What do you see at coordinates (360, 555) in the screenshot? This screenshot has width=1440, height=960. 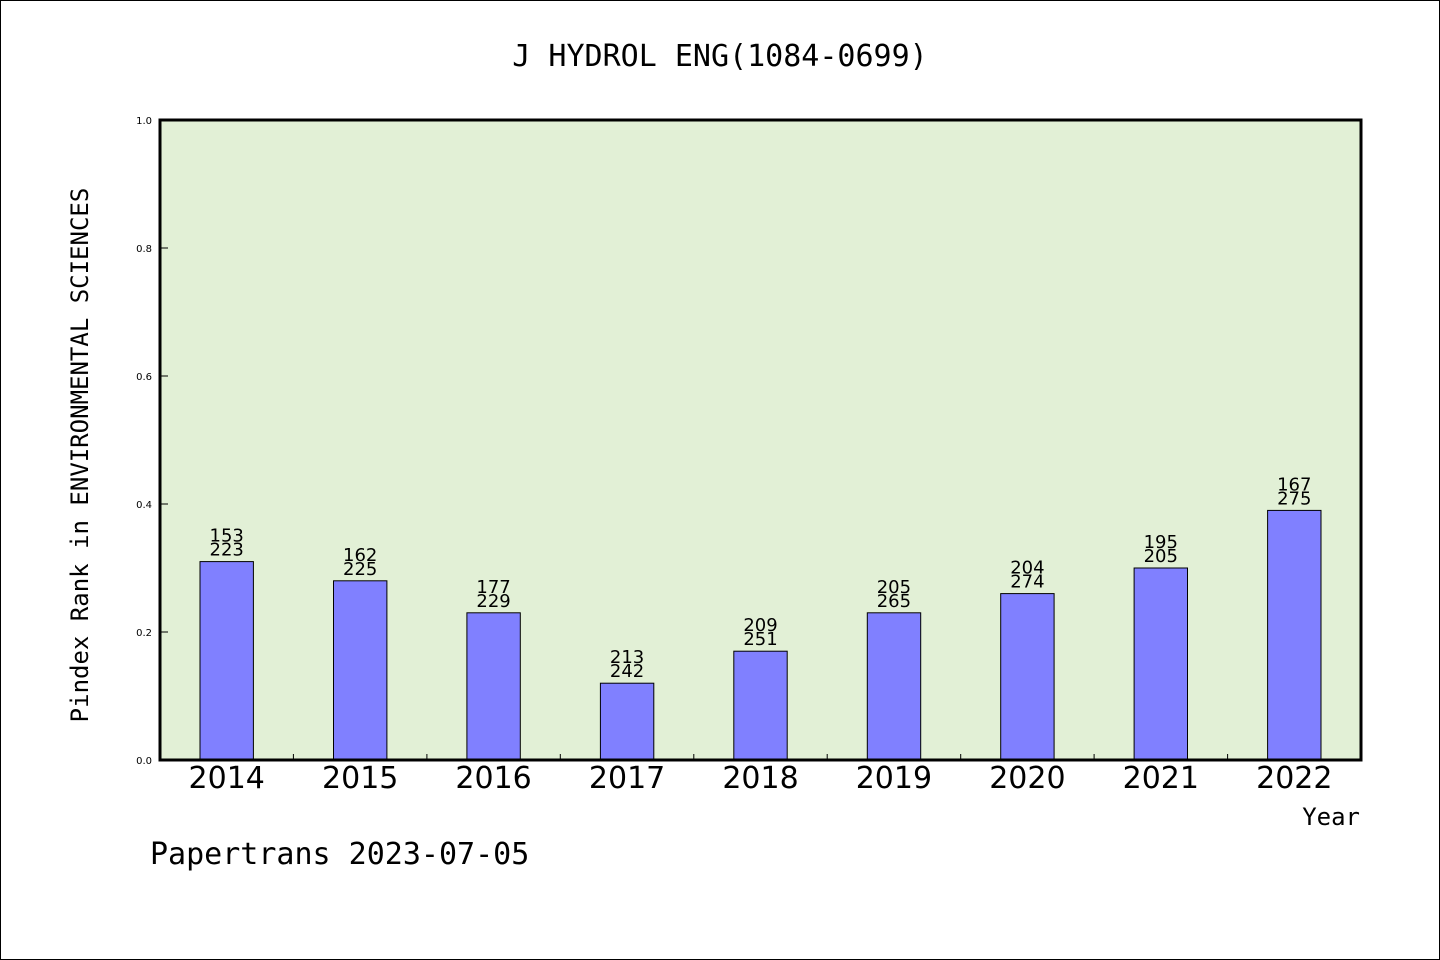 I see `bar-rank-label: 162` at bounding box center [360, 555].